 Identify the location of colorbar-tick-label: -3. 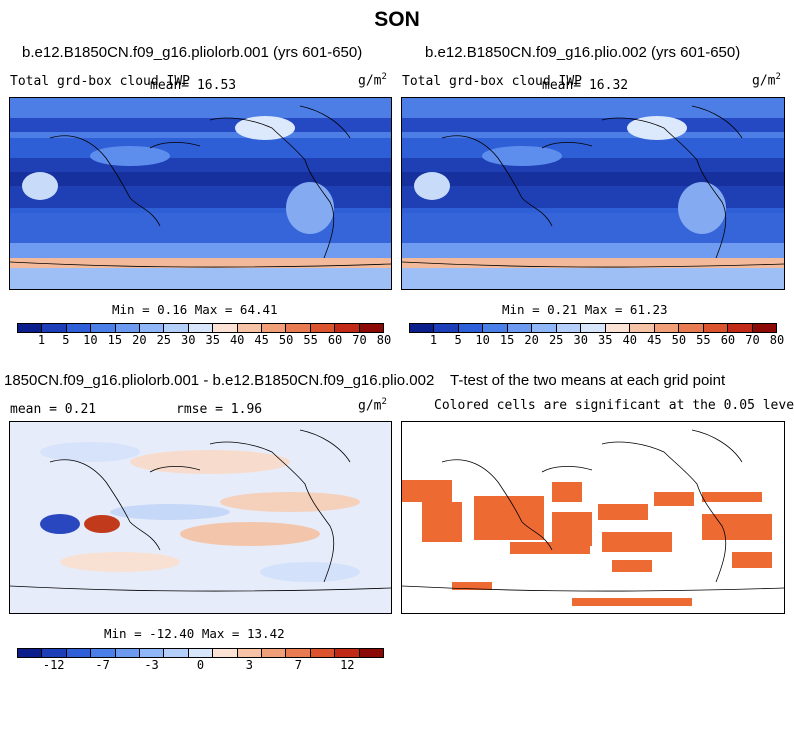
(151, 665).